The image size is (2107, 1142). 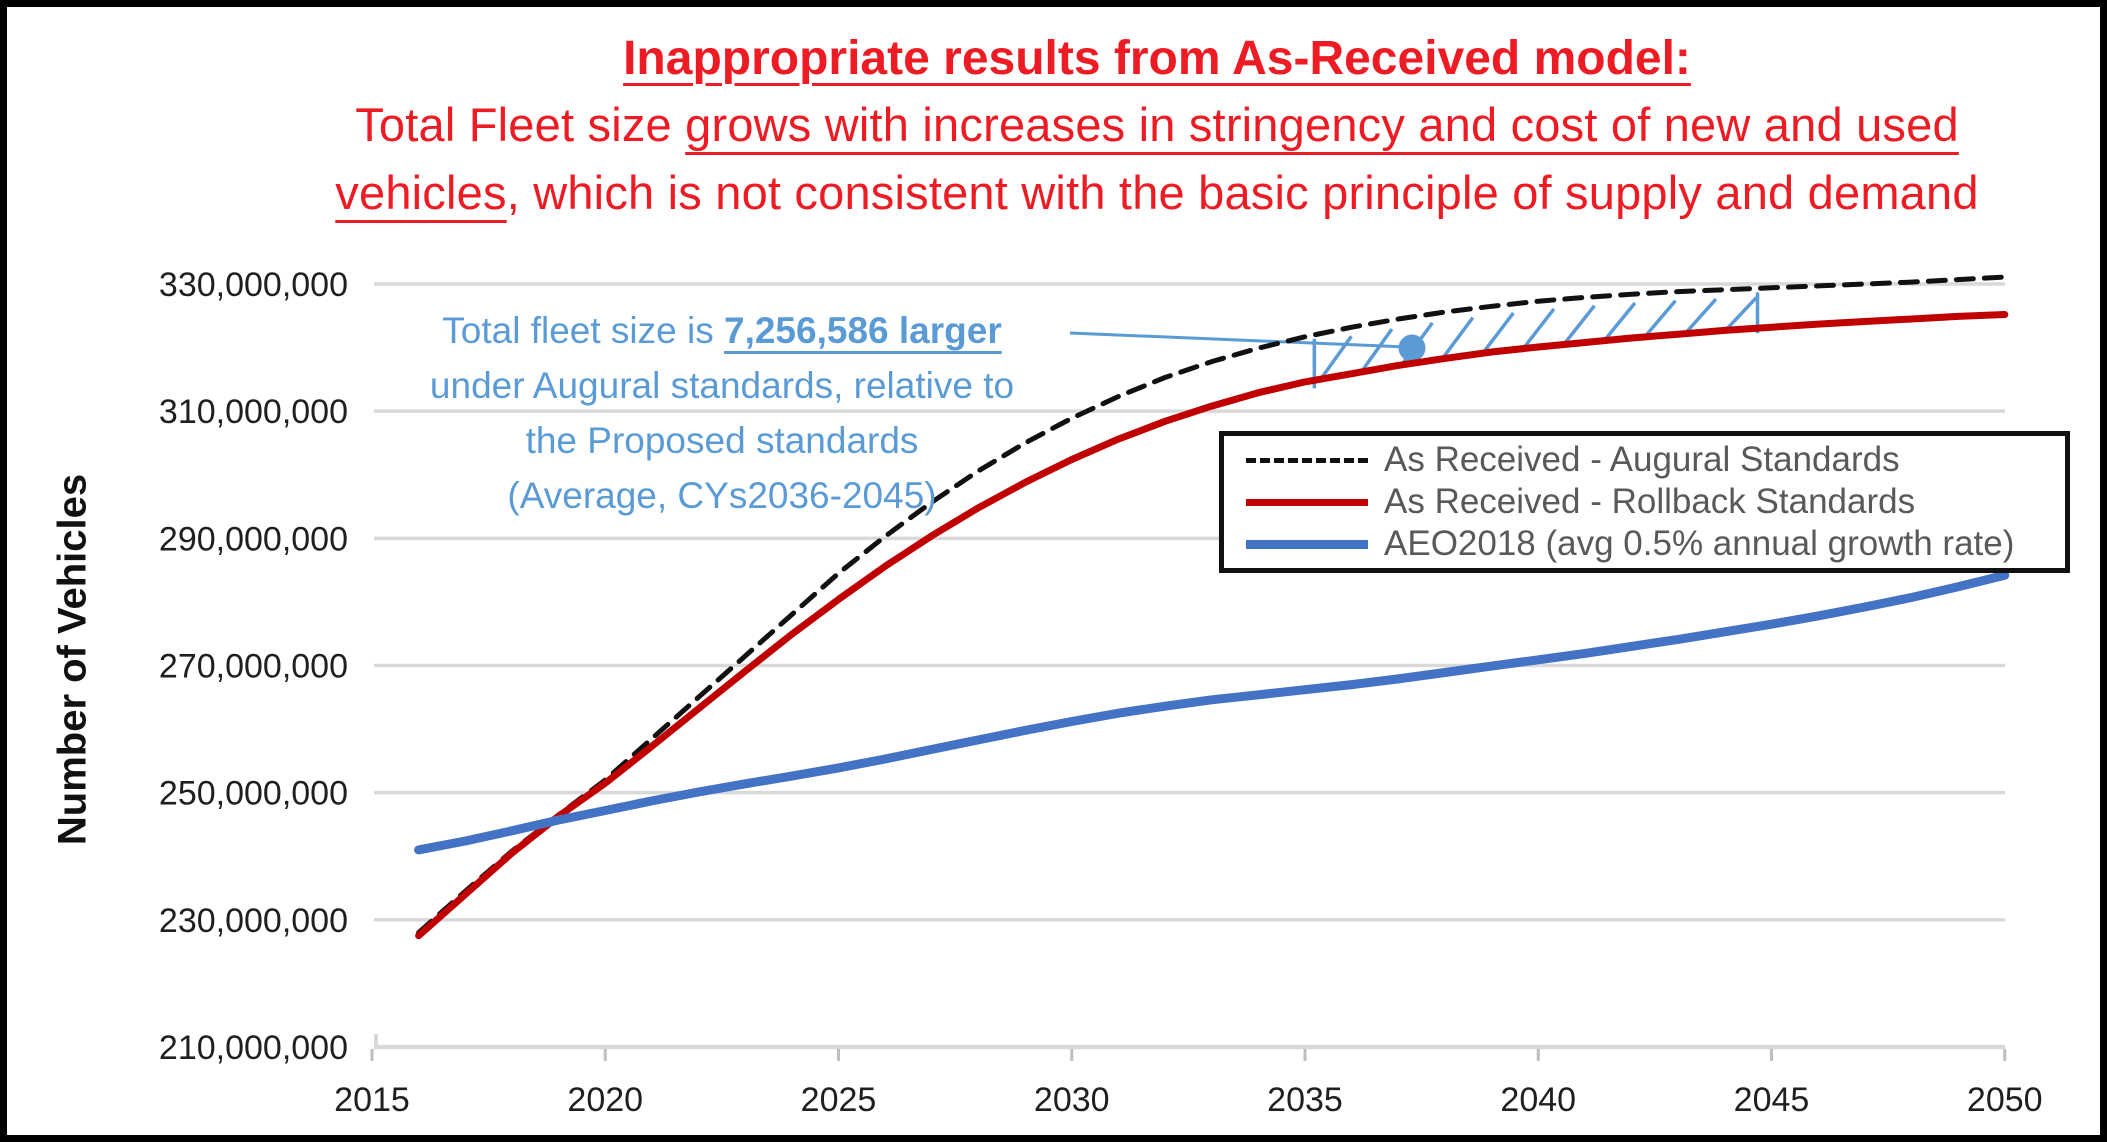 I want to click on callout-line-1: Total fleet size is 7,256,586 larger, so click(x=722, y=330).